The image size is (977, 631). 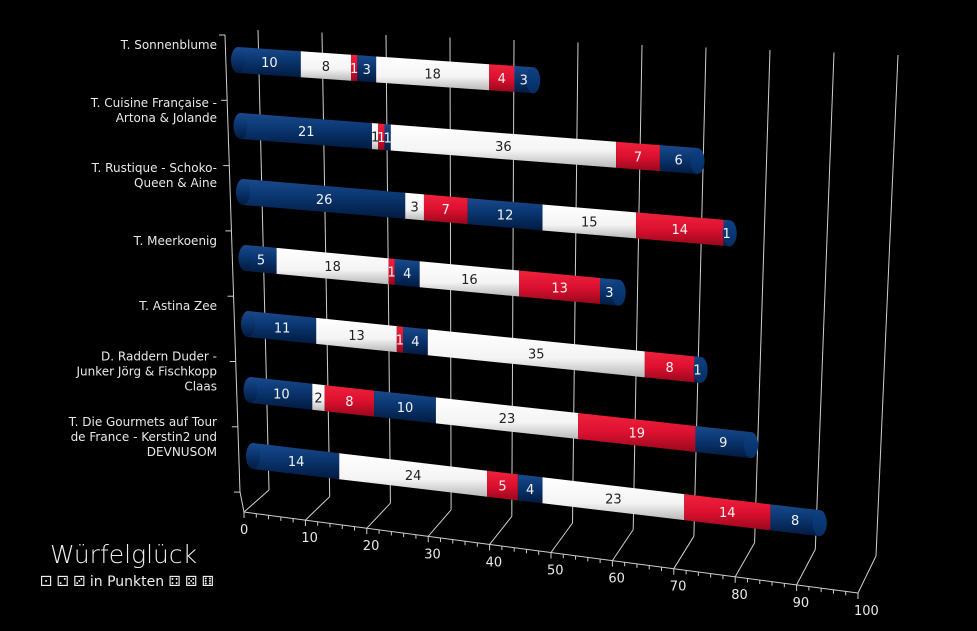 What do you see at coordinates (494, 562) in the screenshot?
I see `x-tick-label: 40` at bounding box center [494, 562].